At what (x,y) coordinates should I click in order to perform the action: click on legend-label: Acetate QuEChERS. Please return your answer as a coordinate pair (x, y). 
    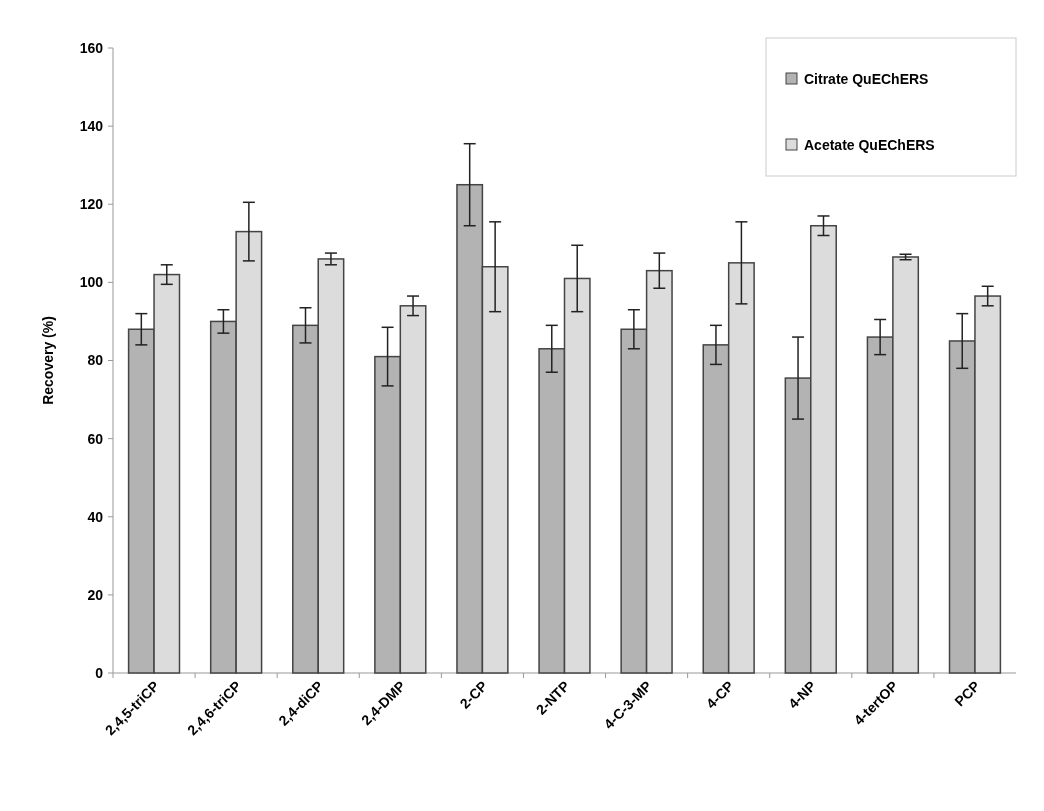
    Looking at the image, I should click on (869, 144).